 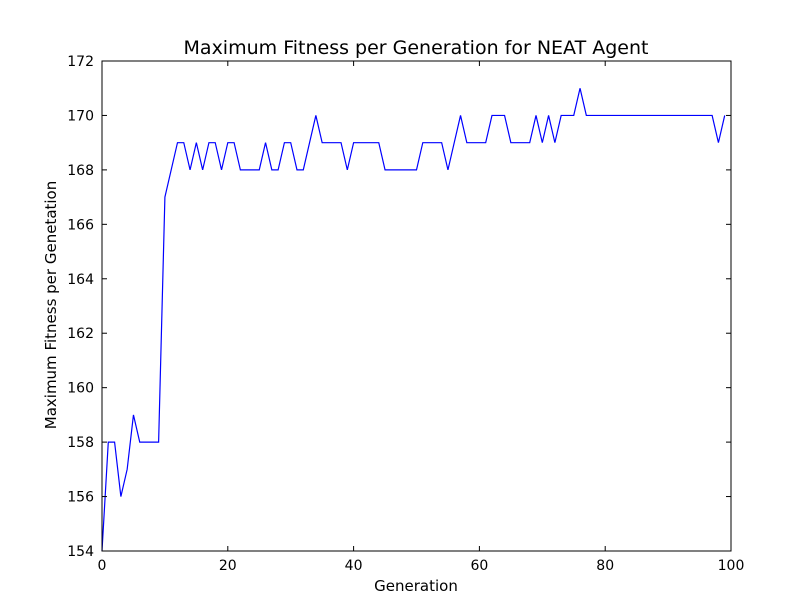 What do you see at coordinates (80, 171) in the screenshot?
I see `y-tick-label-168: 168` at bounding box center [80, 171].